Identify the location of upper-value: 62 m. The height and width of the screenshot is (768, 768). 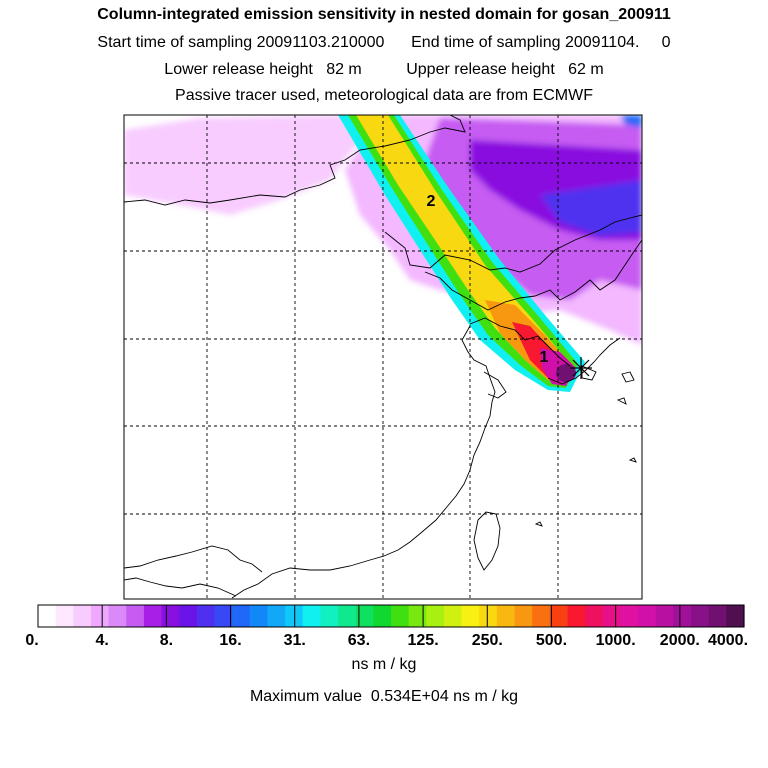
(586, 69).